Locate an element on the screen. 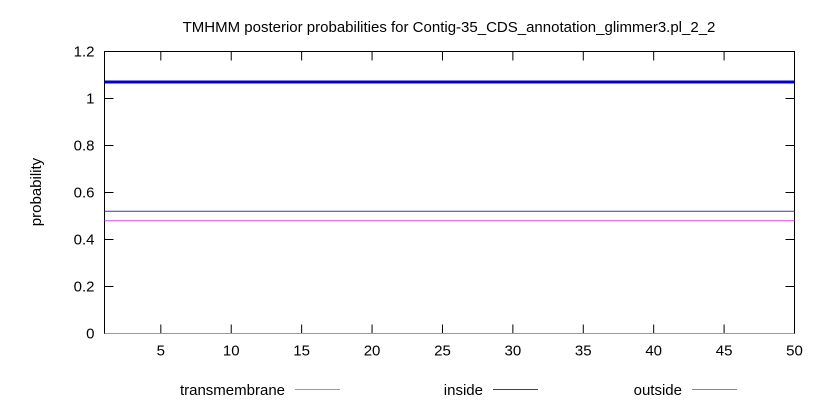 This screenshot has width=821, height=402. legend-label-transmembrane: transmembrane is located at coordinates (232, 390).